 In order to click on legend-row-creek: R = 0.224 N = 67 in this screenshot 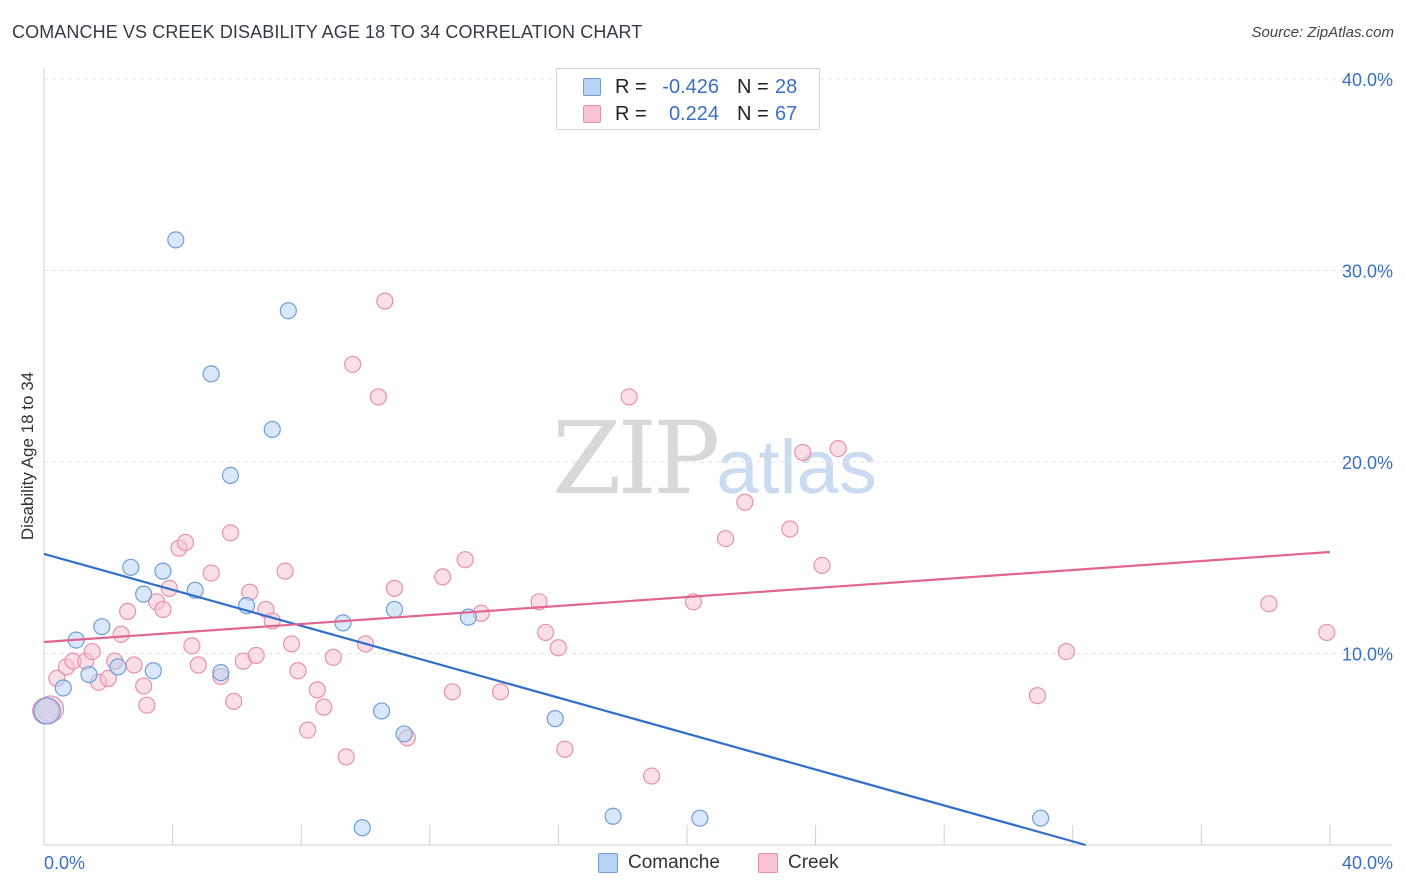, I will do `click(690, 114)`.